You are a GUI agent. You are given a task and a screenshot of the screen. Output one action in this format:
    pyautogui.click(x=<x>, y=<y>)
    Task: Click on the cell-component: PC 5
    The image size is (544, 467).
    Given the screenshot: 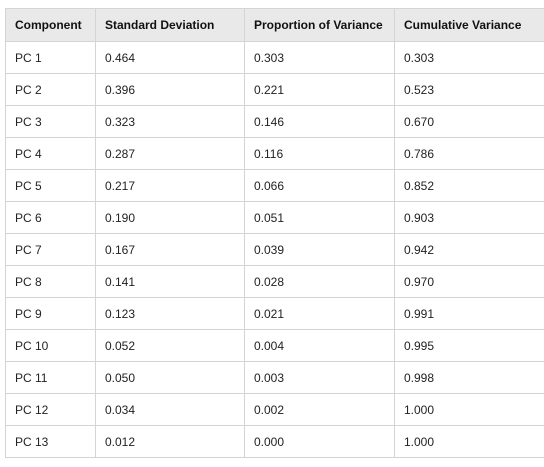 What is the action you would take?
    pyautogui.click(x=50, y=185)
    